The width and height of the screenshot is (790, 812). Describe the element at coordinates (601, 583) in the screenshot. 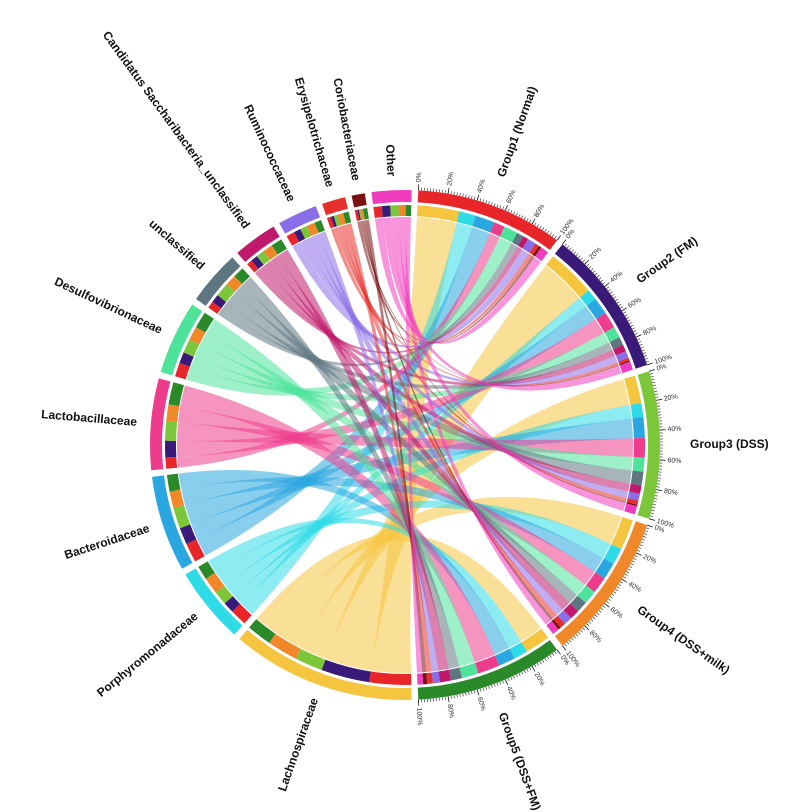

I see `group-arc` at that location.